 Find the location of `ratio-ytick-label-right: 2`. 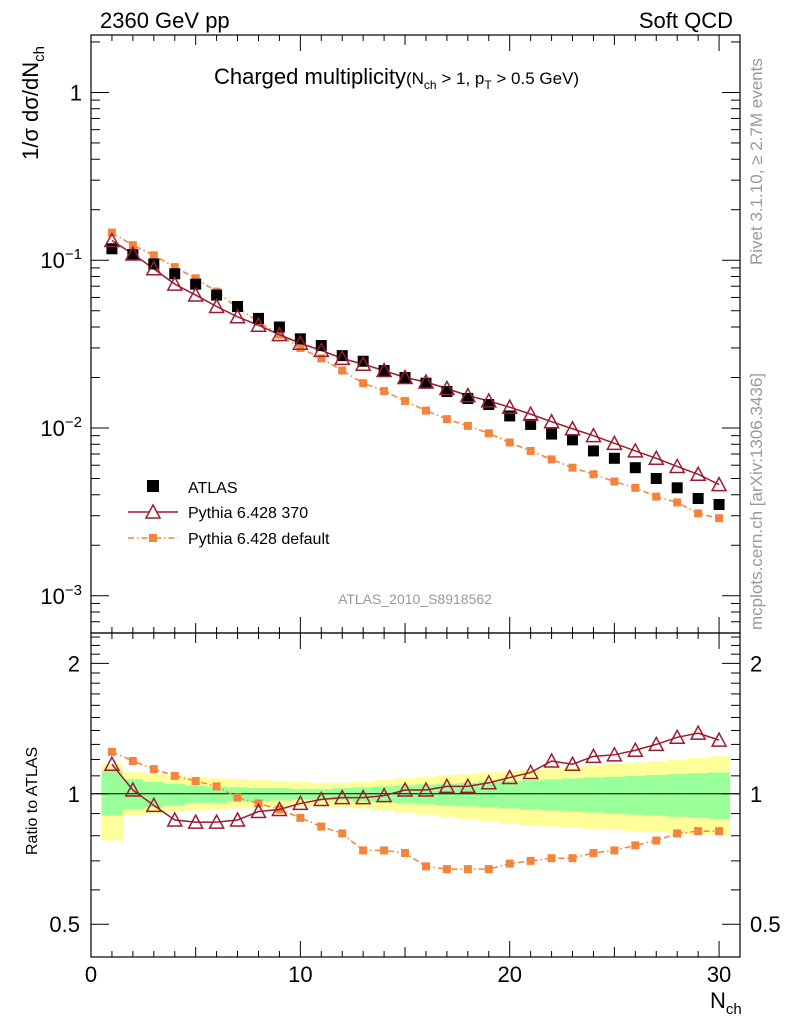

ratio-ytick-label-right: 2 is located at coordinates (756, 663).